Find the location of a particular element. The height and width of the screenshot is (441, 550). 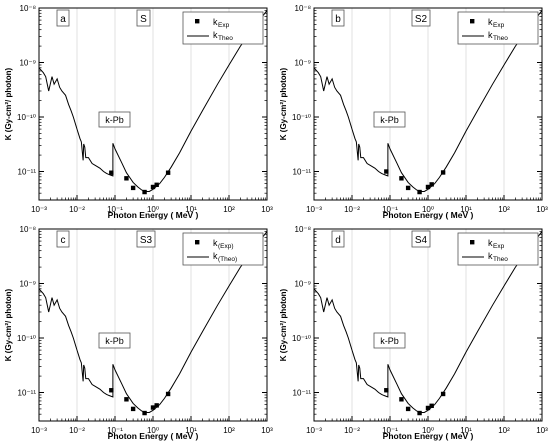

panel-title: S is located at coordinates (143, 19).